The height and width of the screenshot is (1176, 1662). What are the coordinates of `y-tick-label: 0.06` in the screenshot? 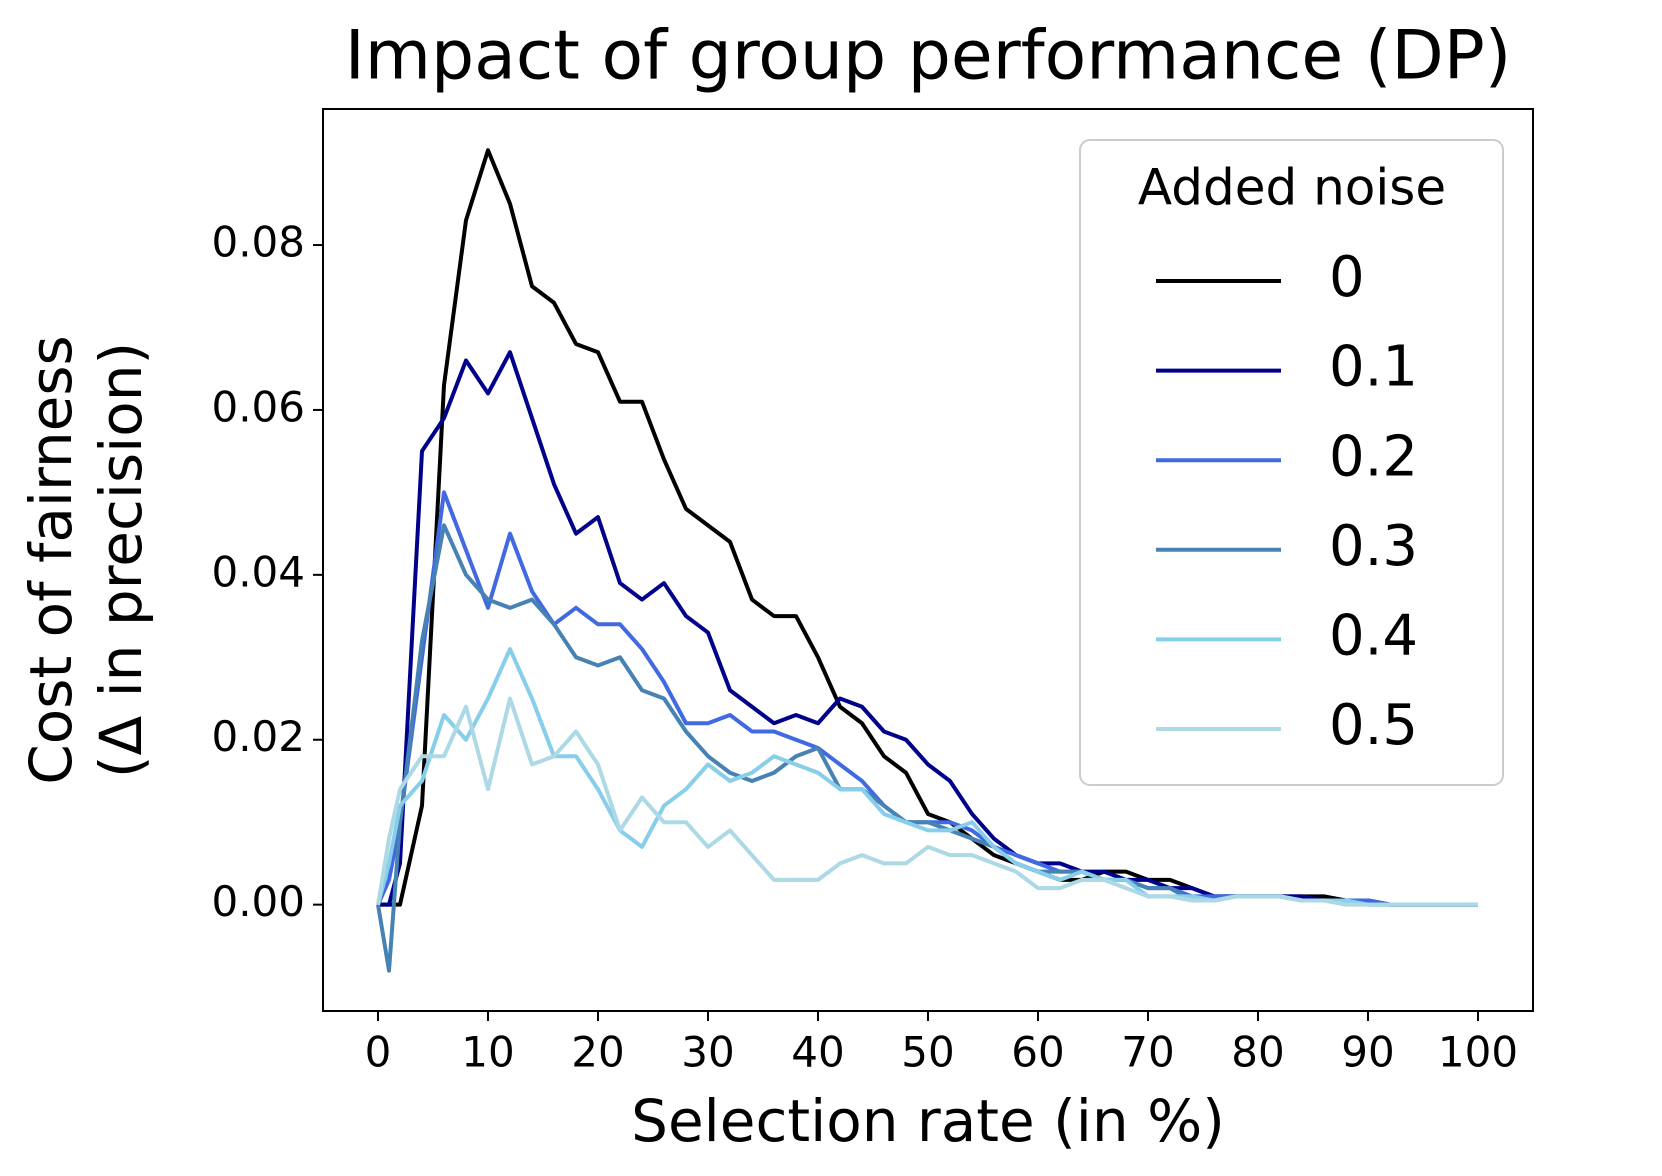 It's located at (258, 406).